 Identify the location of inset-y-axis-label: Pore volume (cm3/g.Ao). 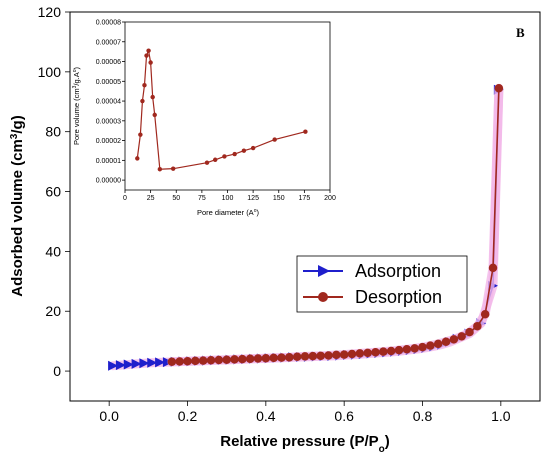
(76, 105).